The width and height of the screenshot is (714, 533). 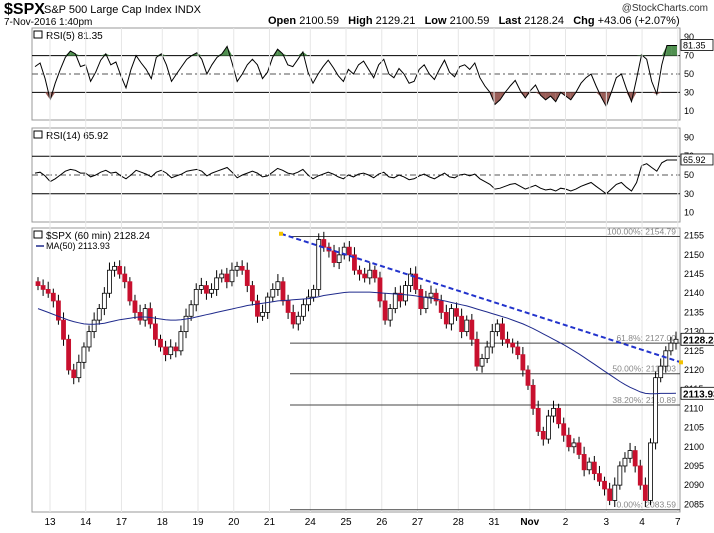 What do you see at coordinates (98, 236) in the screenshot?
I see `price-title: $SPX (60 min) 2128.24` at bounding box center [98, 236].